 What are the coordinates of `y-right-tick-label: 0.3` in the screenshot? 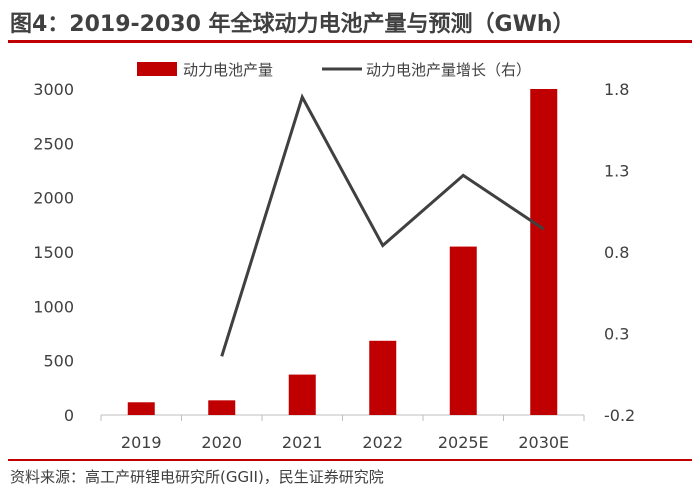 It's located at (616, 334).